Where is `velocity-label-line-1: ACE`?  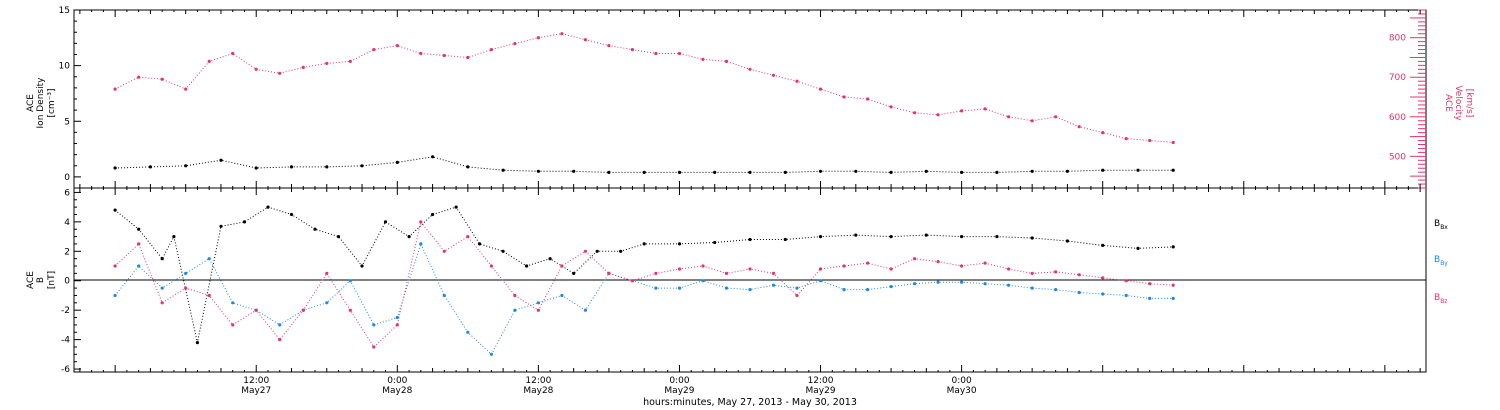
velocity-label-line-1: ACE is located at coordinates (1448, 103).